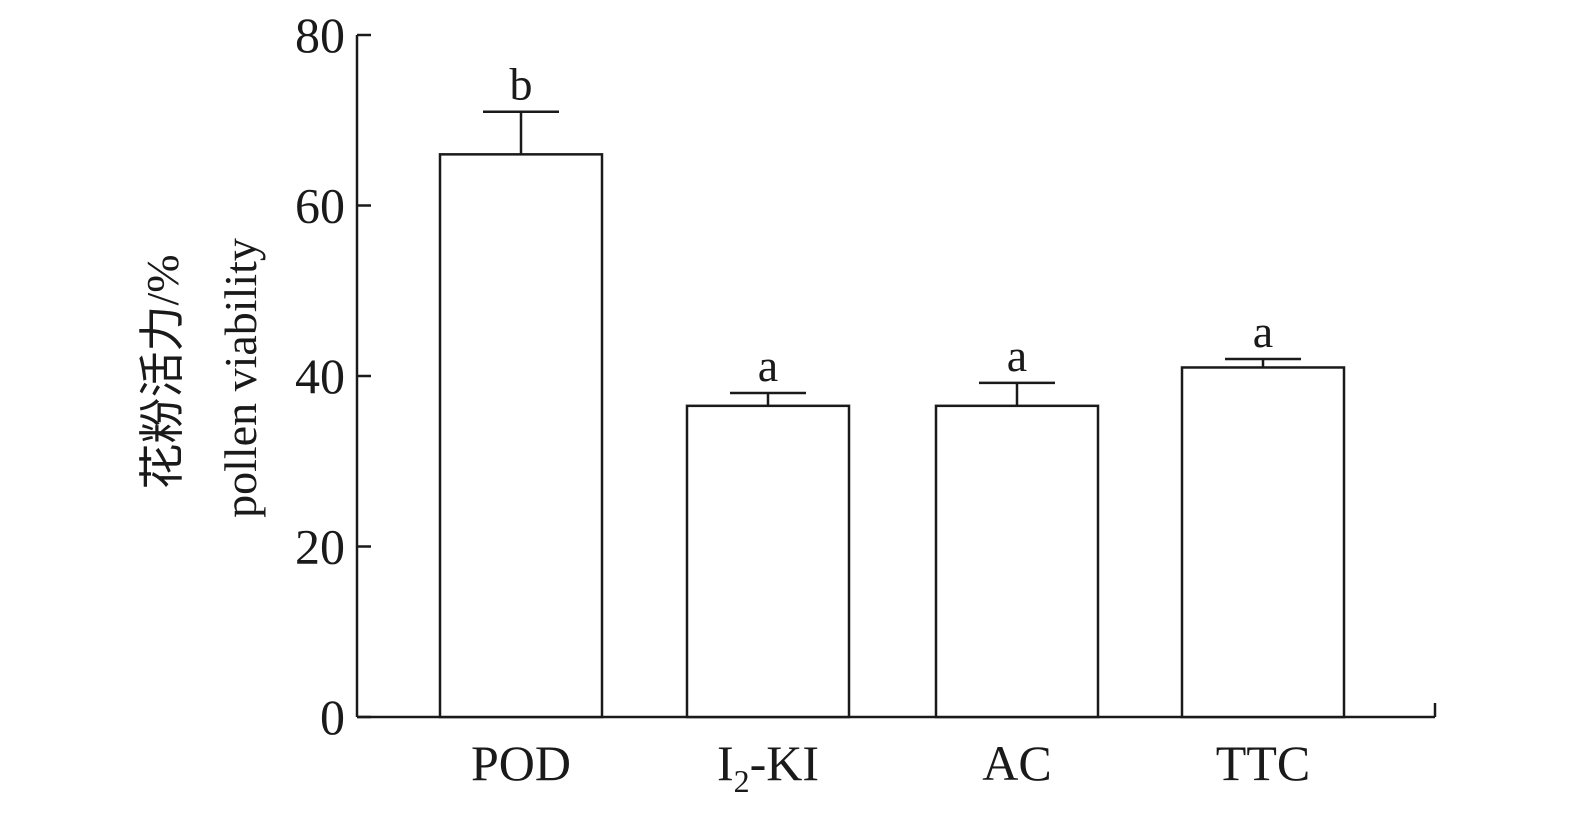  I want to click on y-tick-label: 0, so click(332, 717).